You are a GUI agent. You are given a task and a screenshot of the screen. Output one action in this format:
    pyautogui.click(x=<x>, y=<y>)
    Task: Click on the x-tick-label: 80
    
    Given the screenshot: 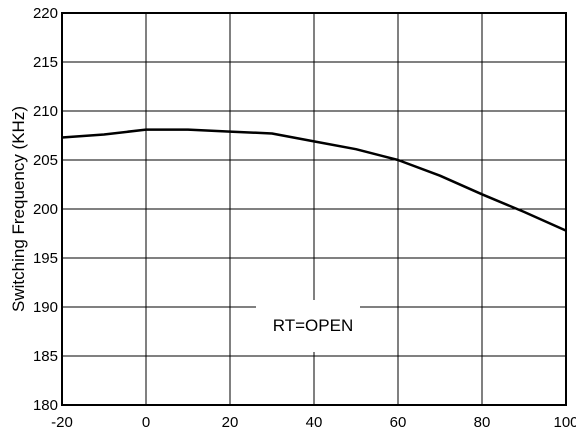 What is the action you would take?
    pyautogui.click(x=482, y=422)
    